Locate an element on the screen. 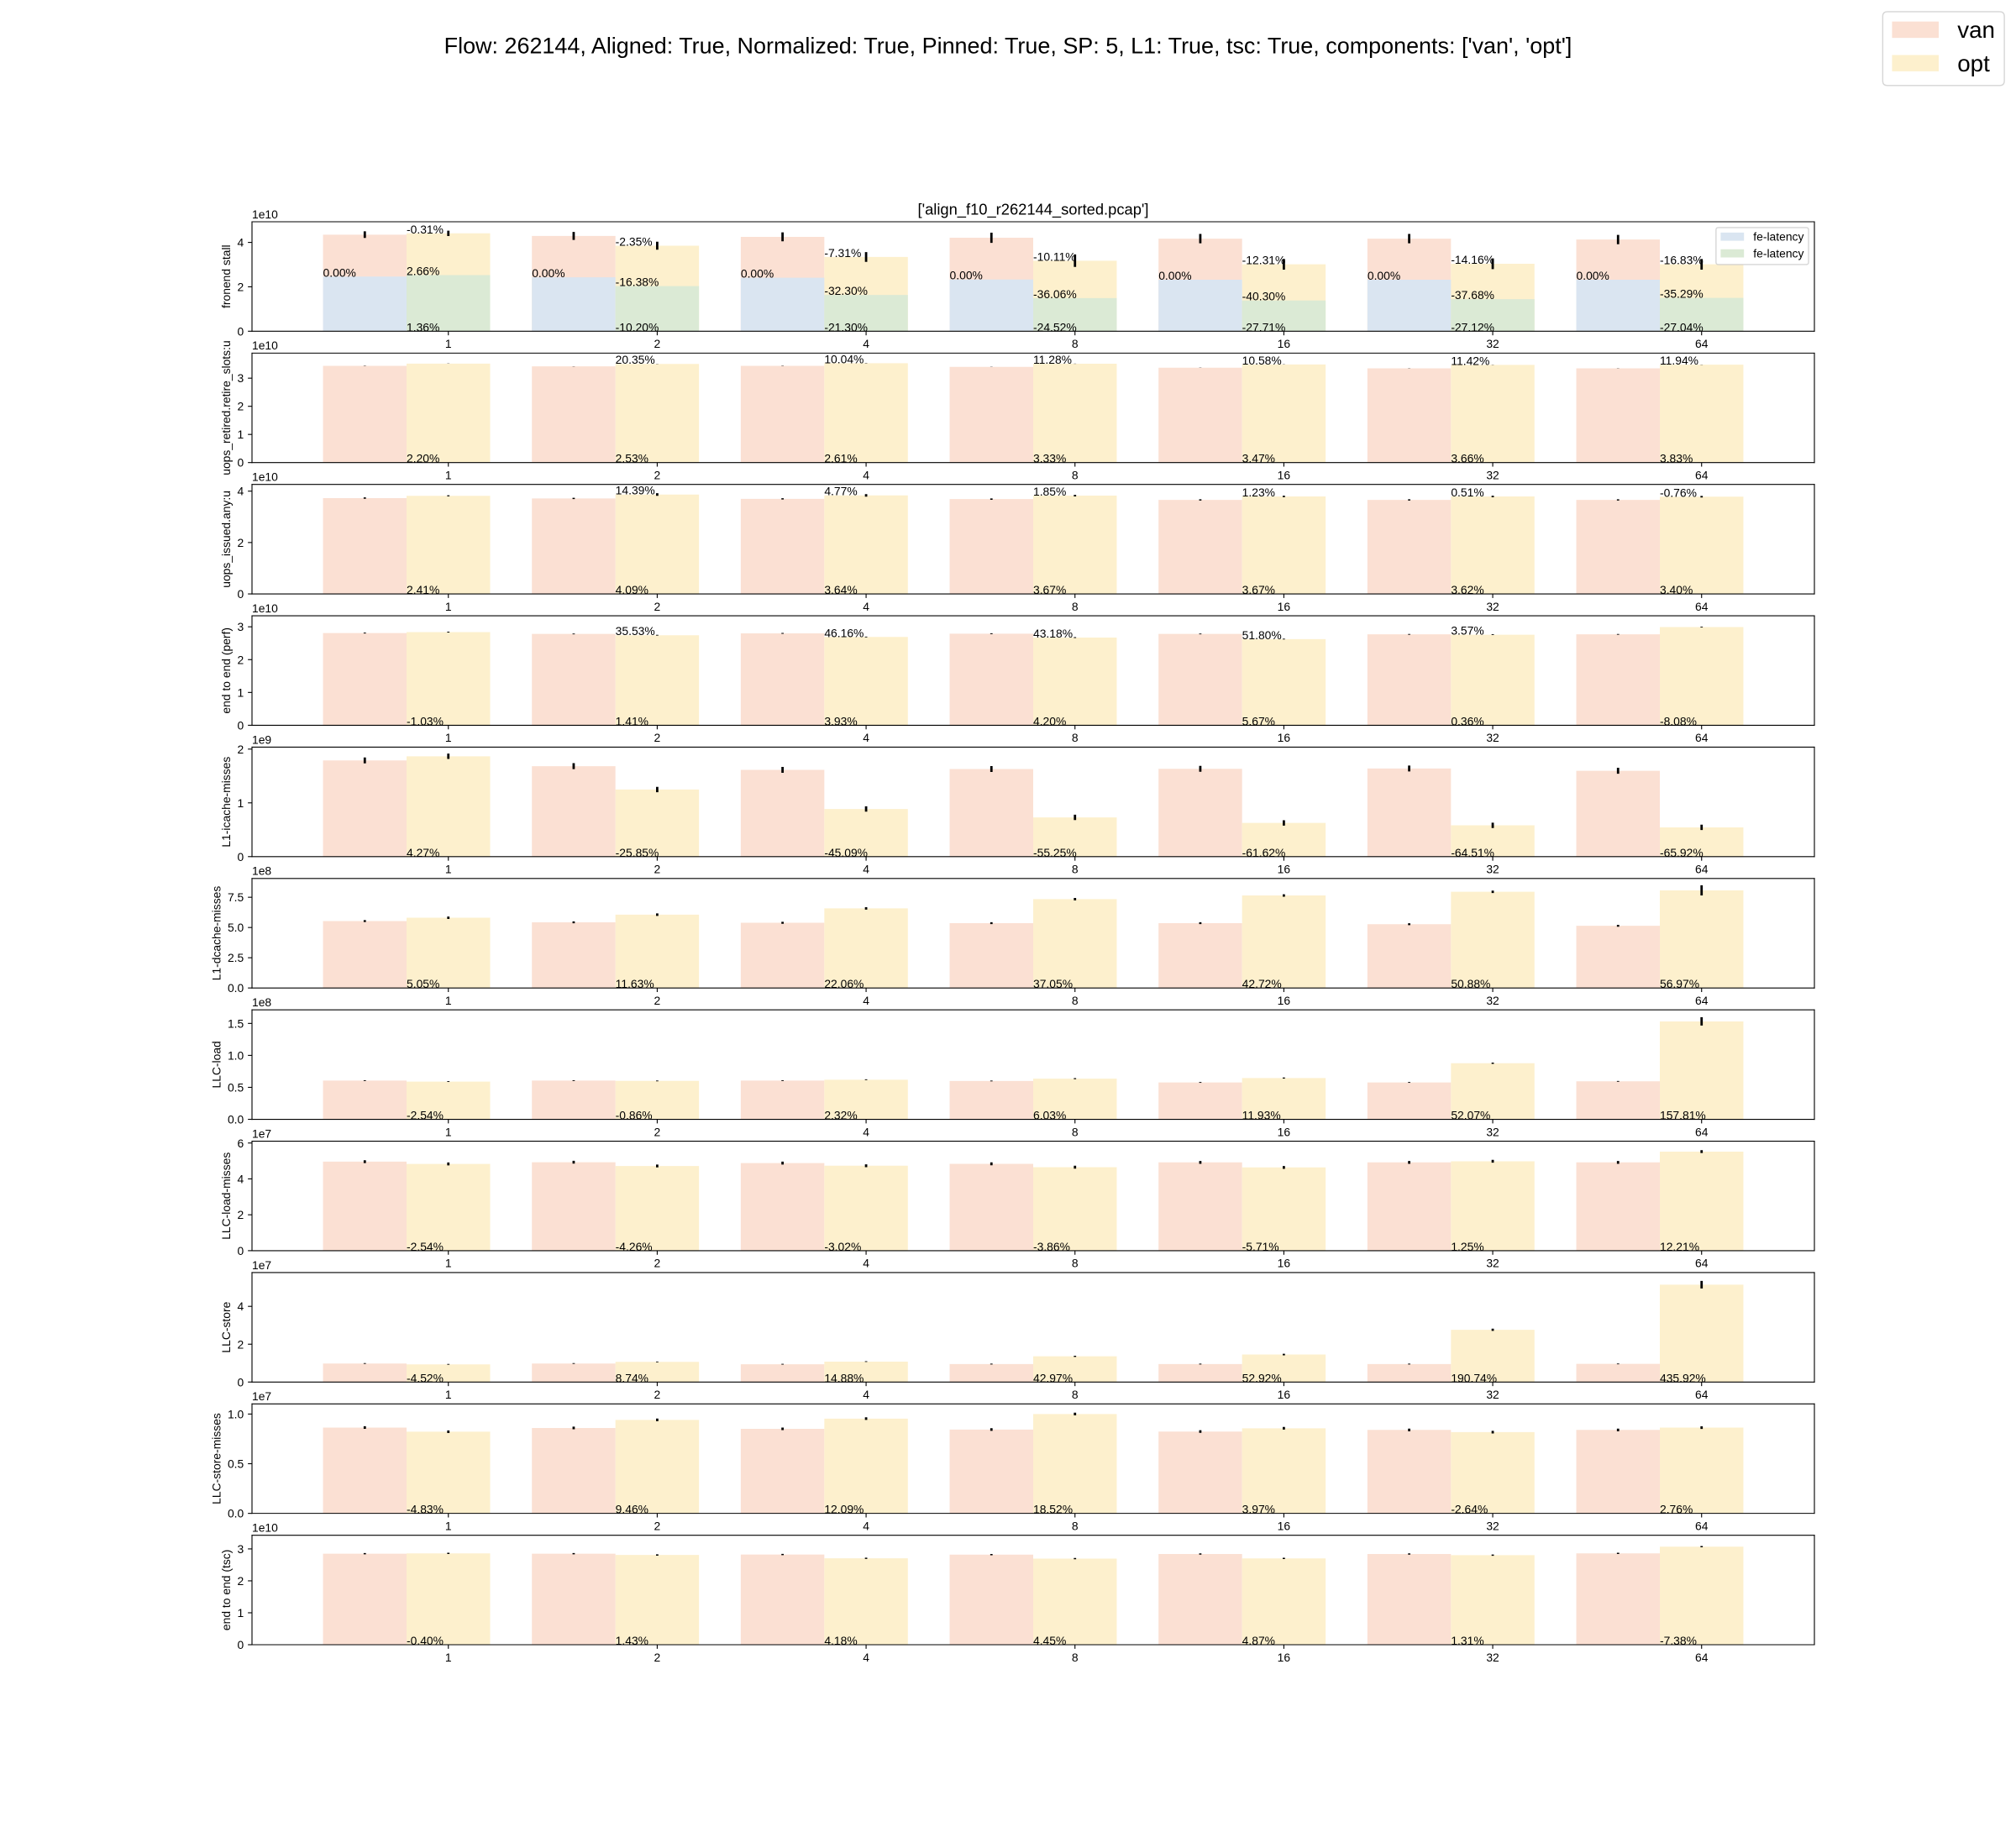  svg-text: 0.51% is located at coordinates (1467, 492).